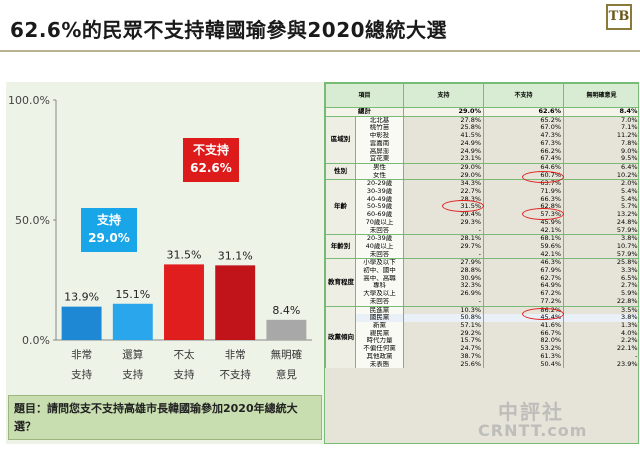  What do you see at coordinates (523, 356) in the screenshot?
I see `table-cell: 61.3%` at bounding box center [523, 356].